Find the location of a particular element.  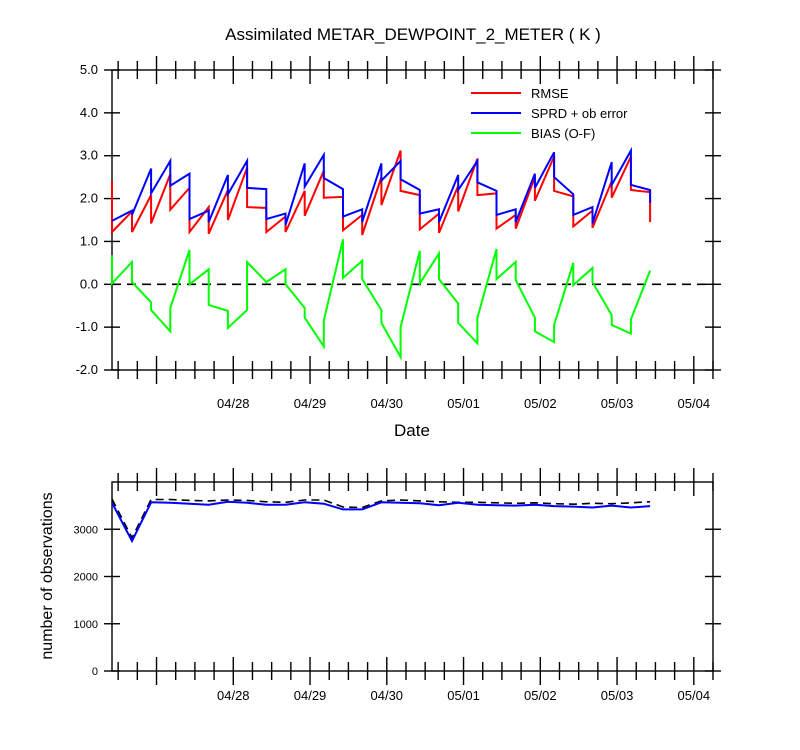

top-x-tick-label: 04/29 is located at coordinates (310, 403).